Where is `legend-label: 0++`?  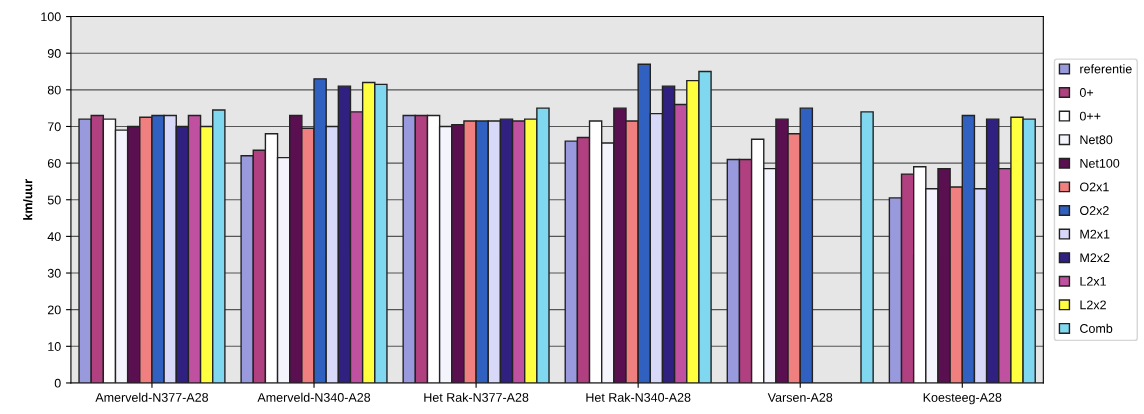
legend-label: 0++ is located at coordinates (1090, 116).